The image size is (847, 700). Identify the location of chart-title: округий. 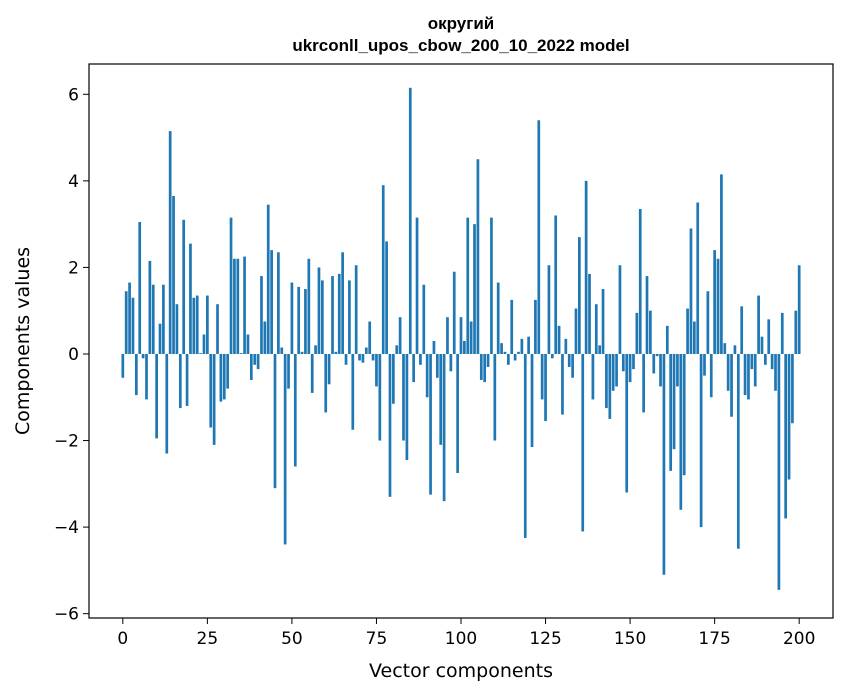
(461, 23).